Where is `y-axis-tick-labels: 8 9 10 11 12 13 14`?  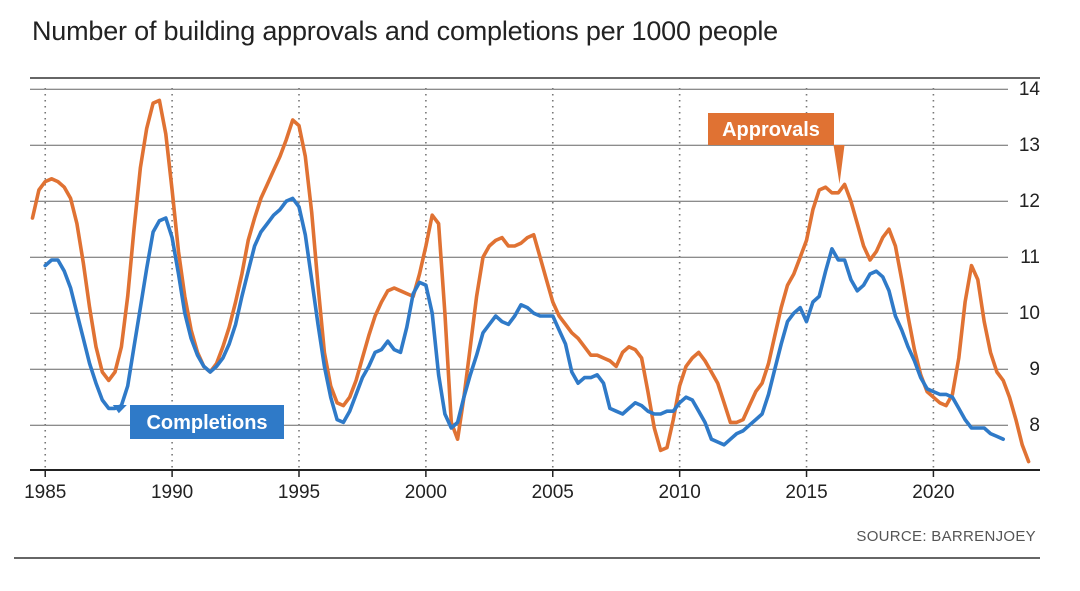
y-axis-tick-labels: 8 9 10 11 12 13 14 is located at coordinates (1030, 257).